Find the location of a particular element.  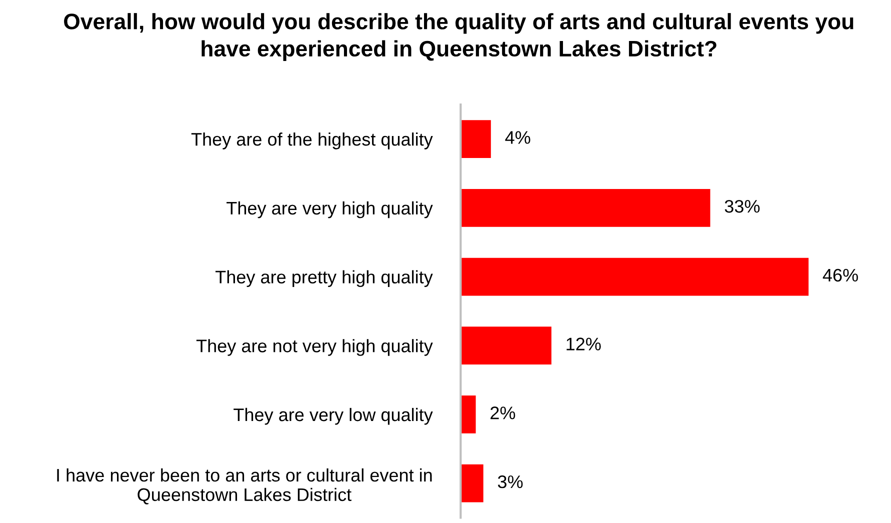

y-tick-label: They are of the highest quality is located at coordinates (312, 141).